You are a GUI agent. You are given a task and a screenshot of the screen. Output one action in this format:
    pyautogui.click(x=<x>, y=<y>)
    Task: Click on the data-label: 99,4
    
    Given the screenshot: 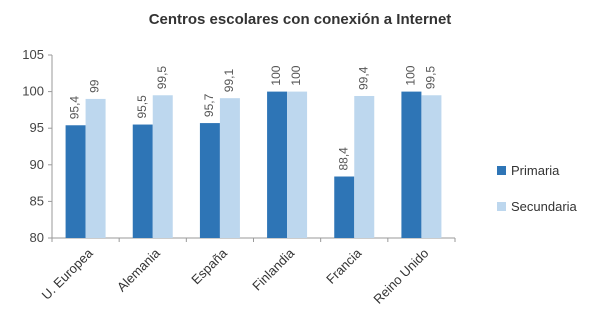 What is the action you would take?
    pyautogui.click(x=363, y=78)
    